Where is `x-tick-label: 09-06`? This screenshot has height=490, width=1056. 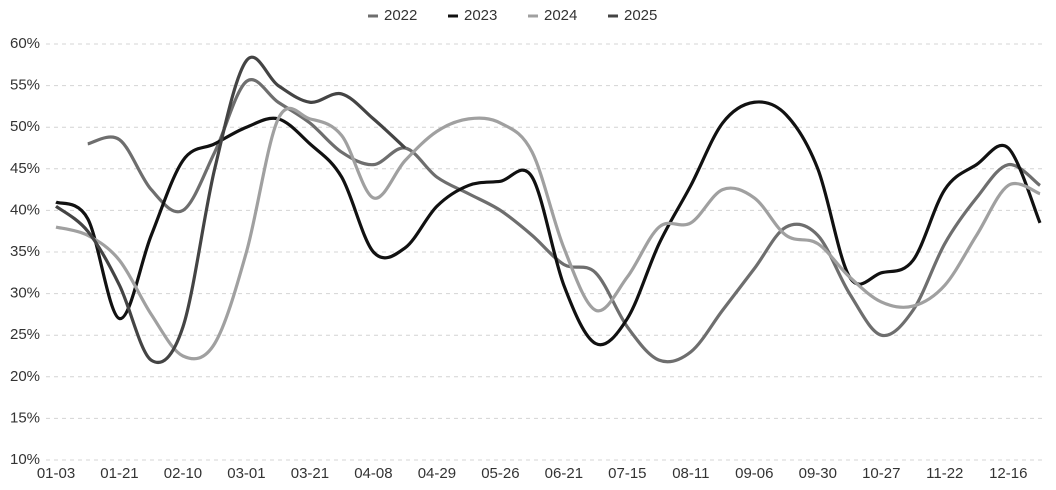
x-tick-label: 09-06 is located at coordinates (754, 473).